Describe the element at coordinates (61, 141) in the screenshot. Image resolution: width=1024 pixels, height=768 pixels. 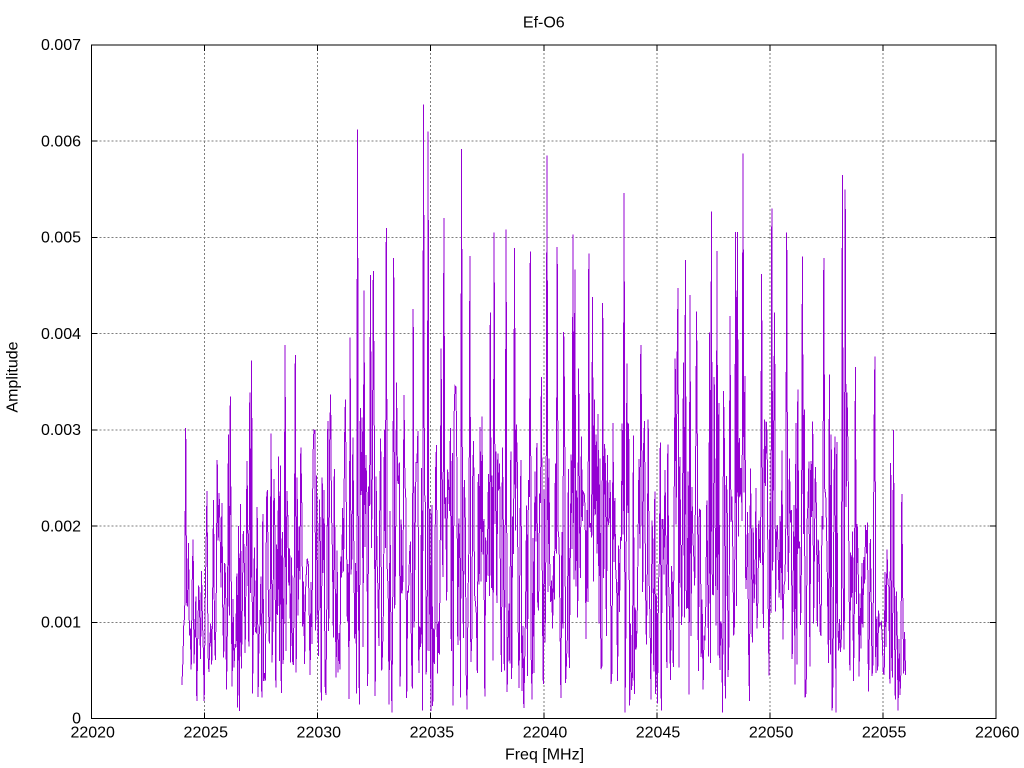
I see `svg-text: 0.006` at that location.